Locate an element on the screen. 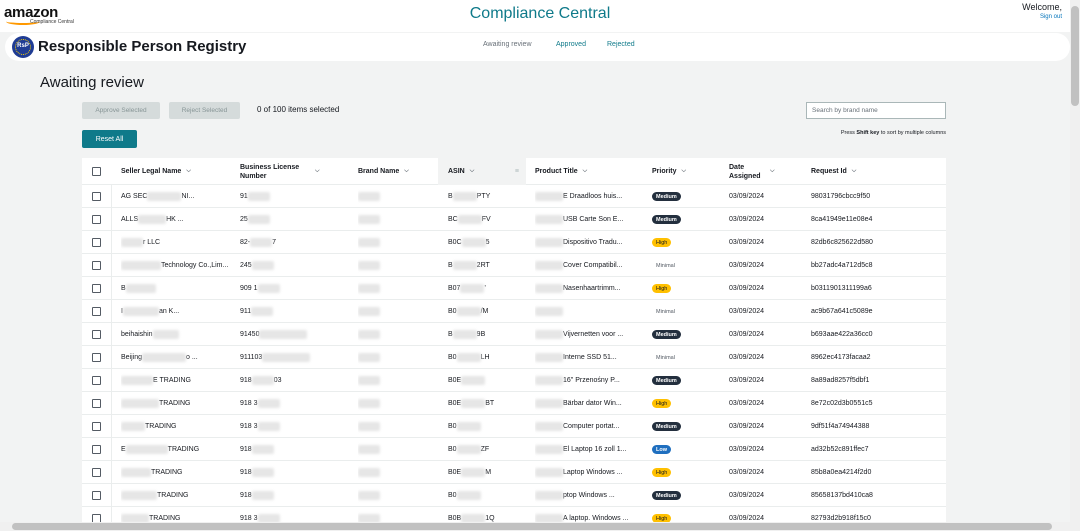 This screenshot has width=1080, height=531. reject-selected-button: Reject Selected is located at coordinates (204, 110).